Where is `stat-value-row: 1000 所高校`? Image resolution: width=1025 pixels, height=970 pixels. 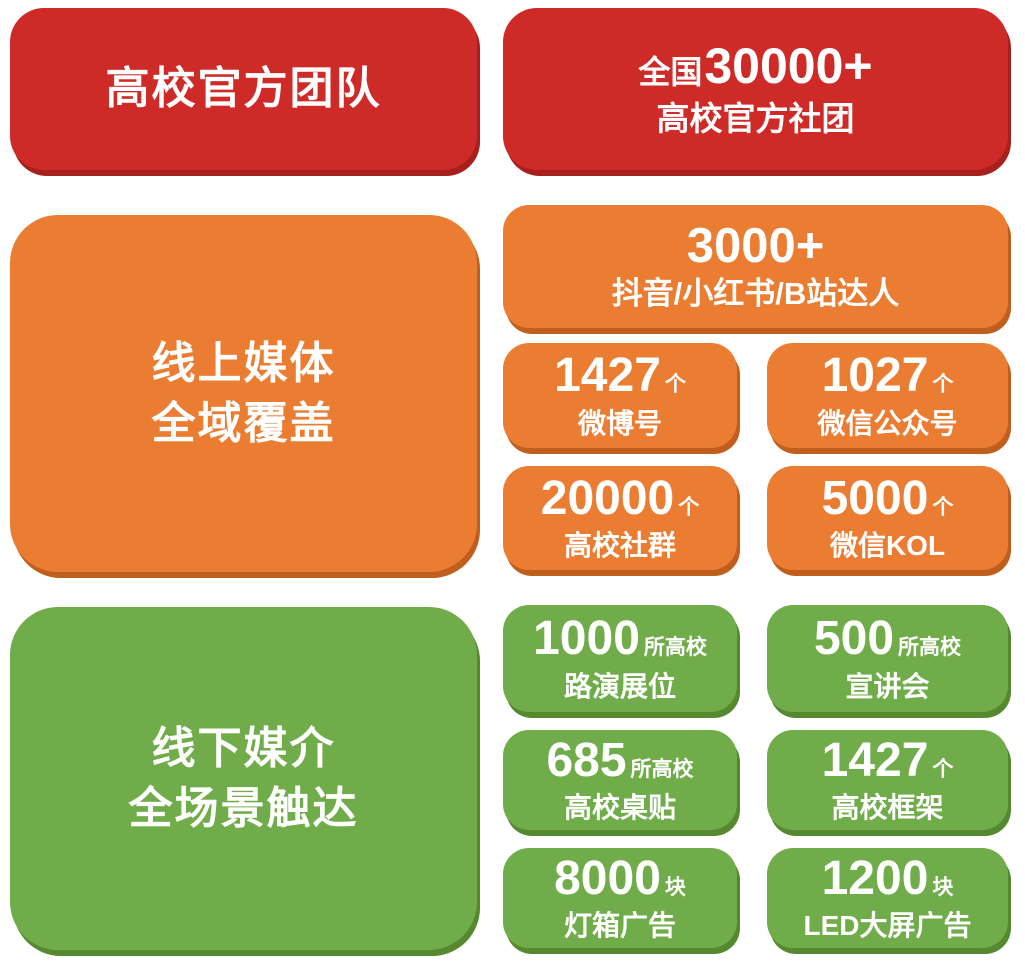
stat-value-row: 1000 所高校 is located at coordinates (620, 639).